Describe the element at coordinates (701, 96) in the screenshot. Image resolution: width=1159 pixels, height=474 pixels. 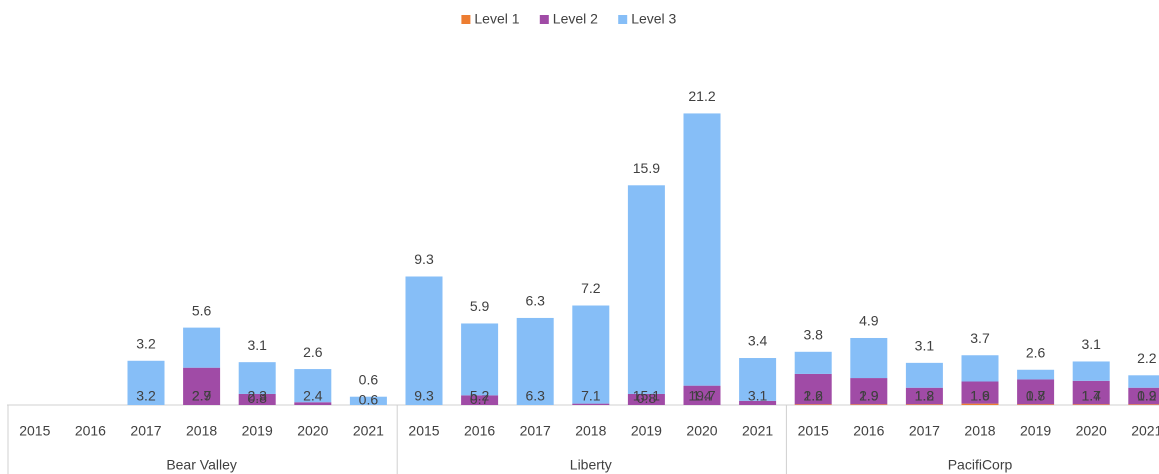
I see `total-label: 21.2` at that location.